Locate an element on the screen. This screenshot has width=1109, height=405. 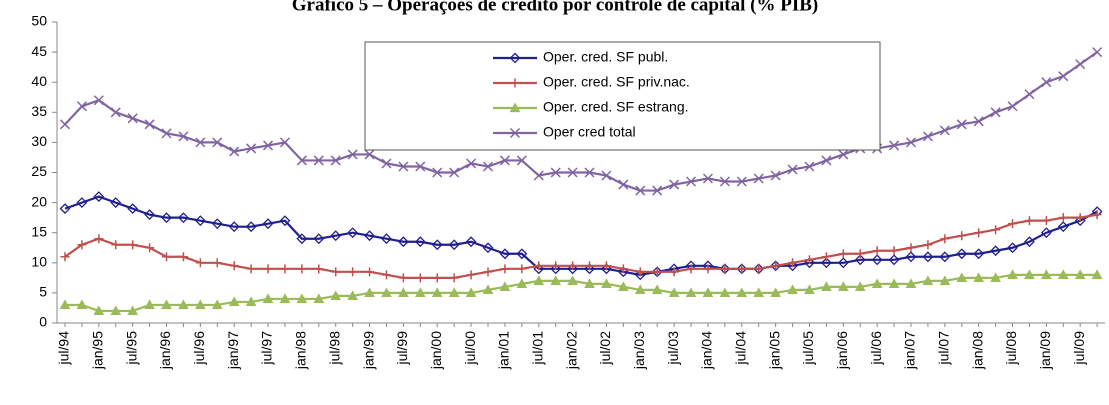
y-tick-label: 0 is located at coordinates (43, 322).